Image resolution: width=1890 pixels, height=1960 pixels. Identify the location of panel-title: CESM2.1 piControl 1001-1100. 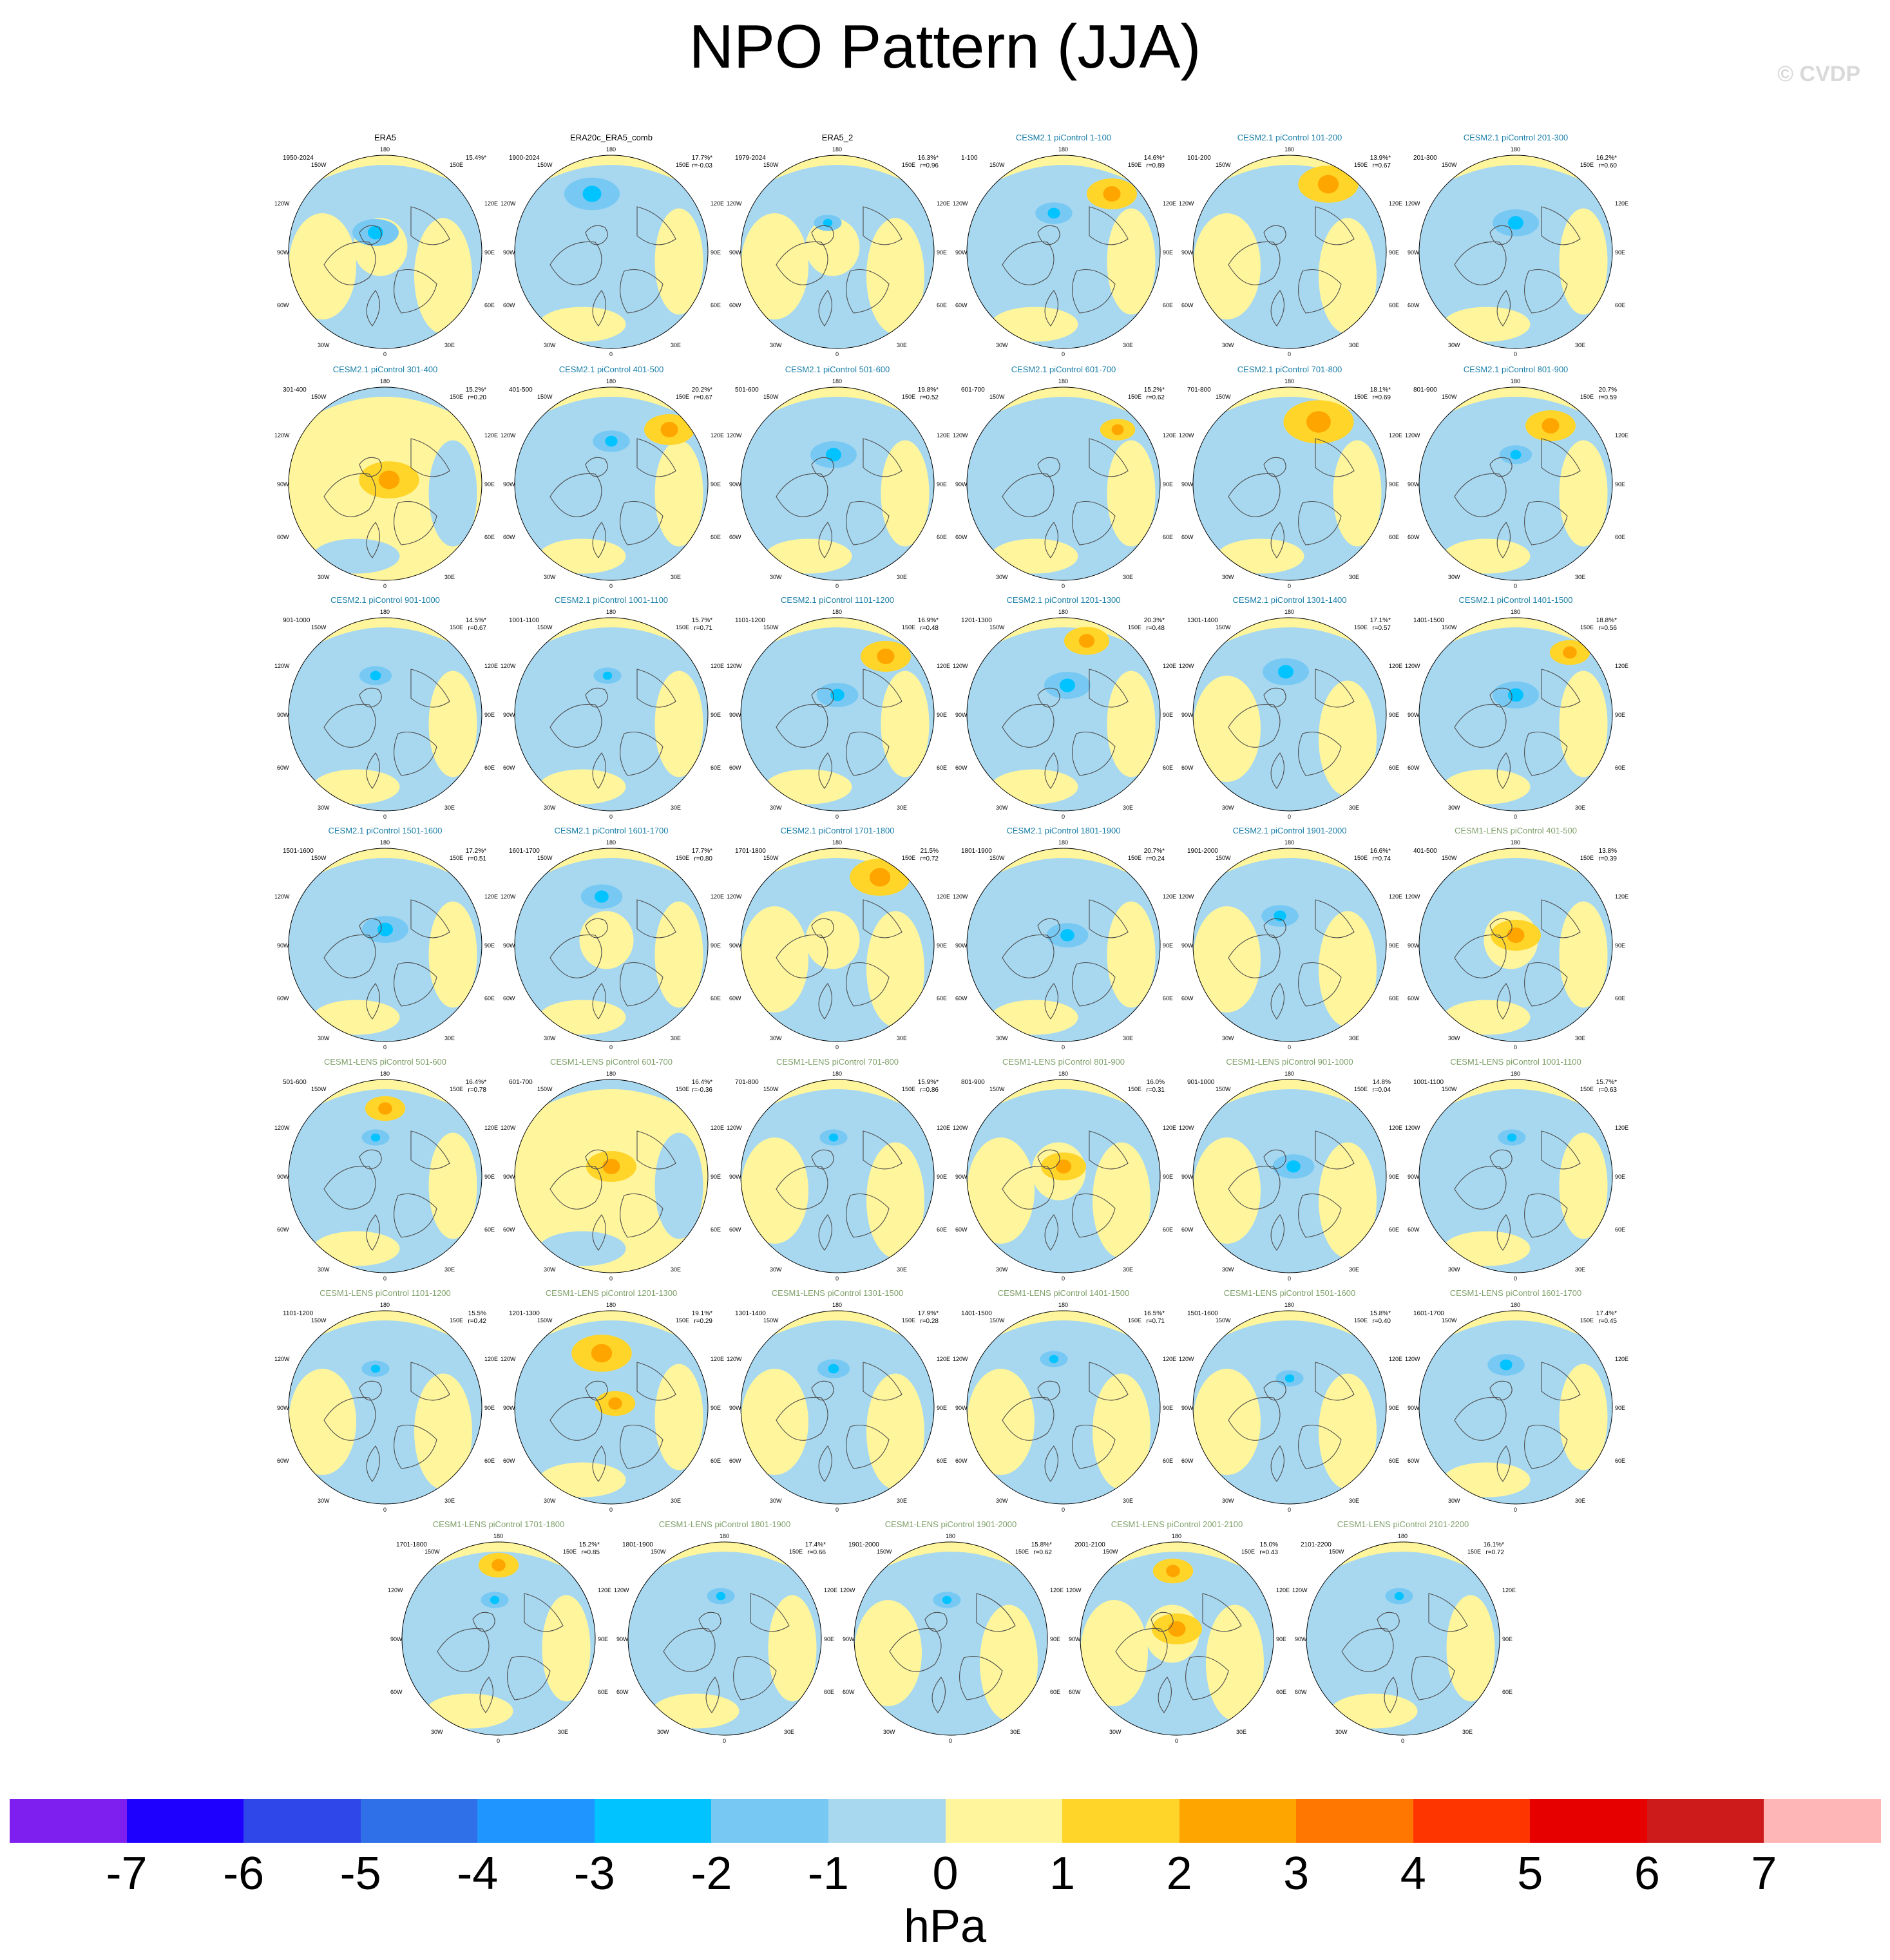
(611, 600).